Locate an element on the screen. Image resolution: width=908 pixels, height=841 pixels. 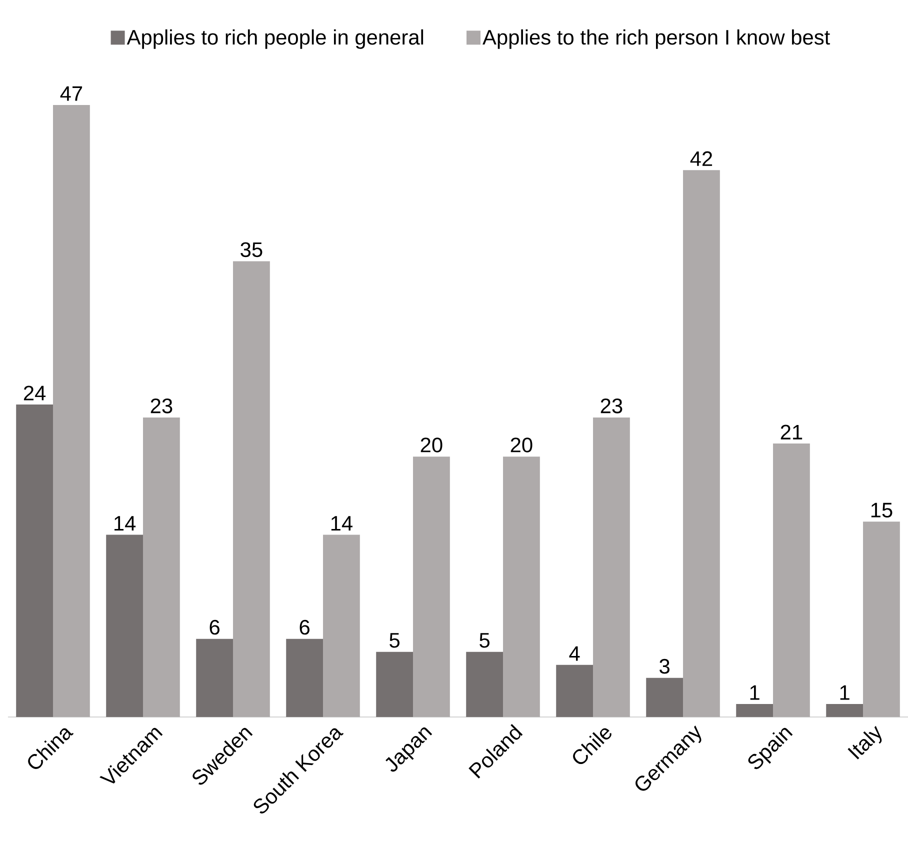
x-tick-label: Italy is located at coordinates (865, 743).